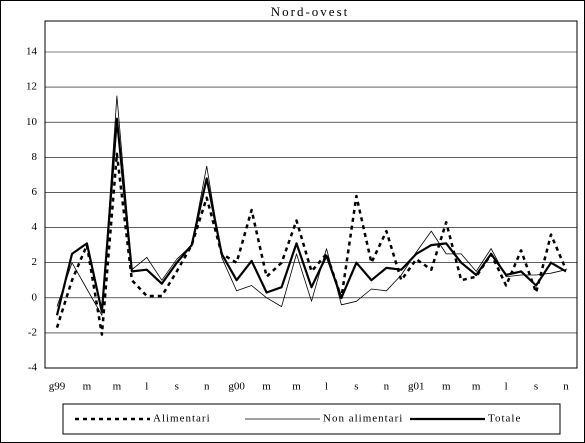 The image size is (585, 443). Describe the element at coordinates (363, 419) in the screenshot. I see `legend-label: Non alimentari` at that location.